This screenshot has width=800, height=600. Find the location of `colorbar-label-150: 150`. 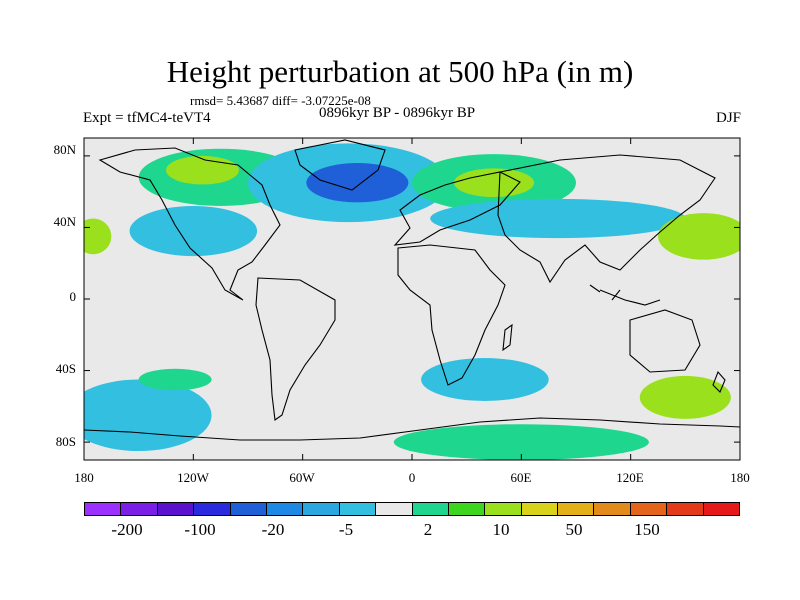

colorbar-label-150: 150 is located at coordinates (647, 529).